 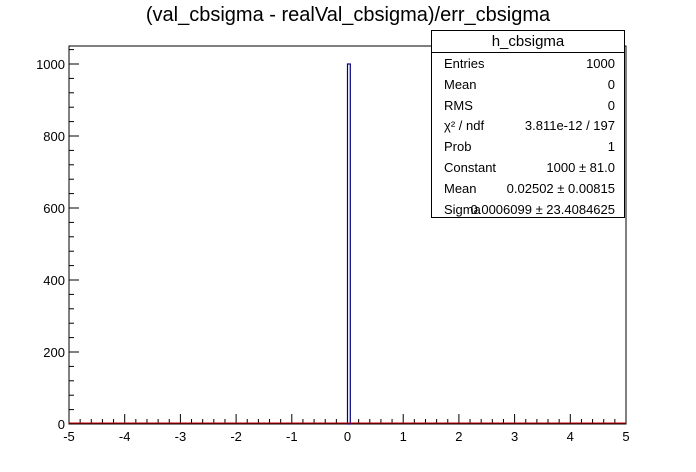 I want to click on stats-row: Constant 1000 ± 81.0, so click(x=528, y=167).